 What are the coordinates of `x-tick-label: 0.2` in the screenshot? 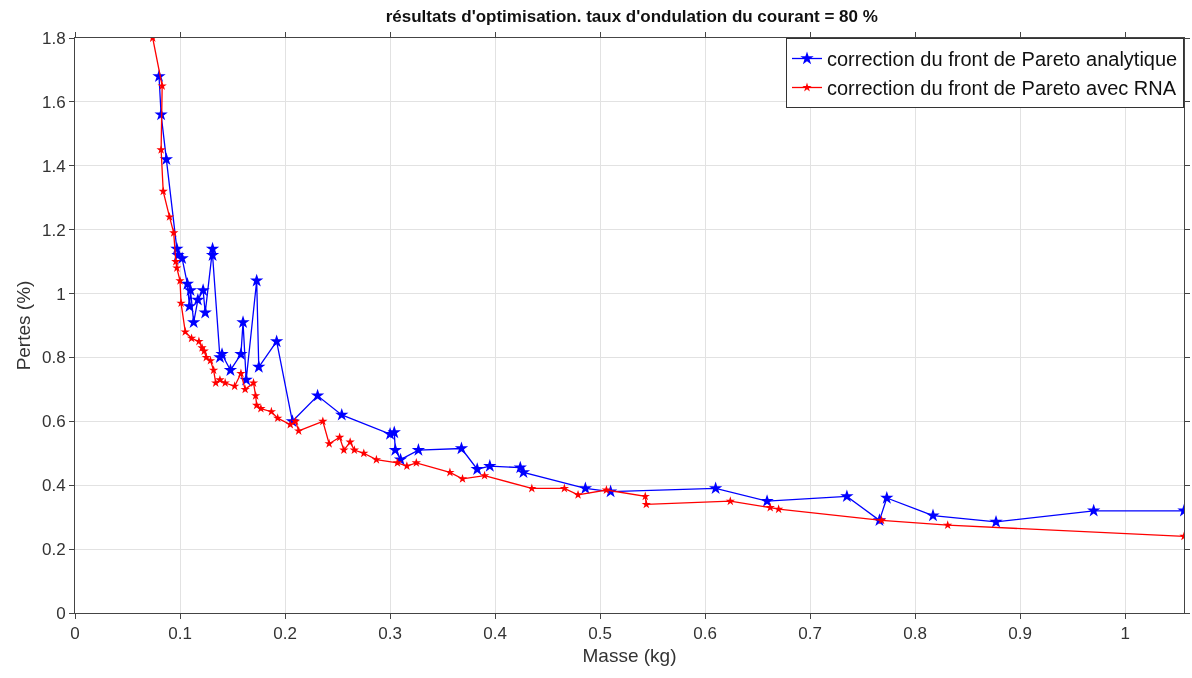 It's located at (285, 634).